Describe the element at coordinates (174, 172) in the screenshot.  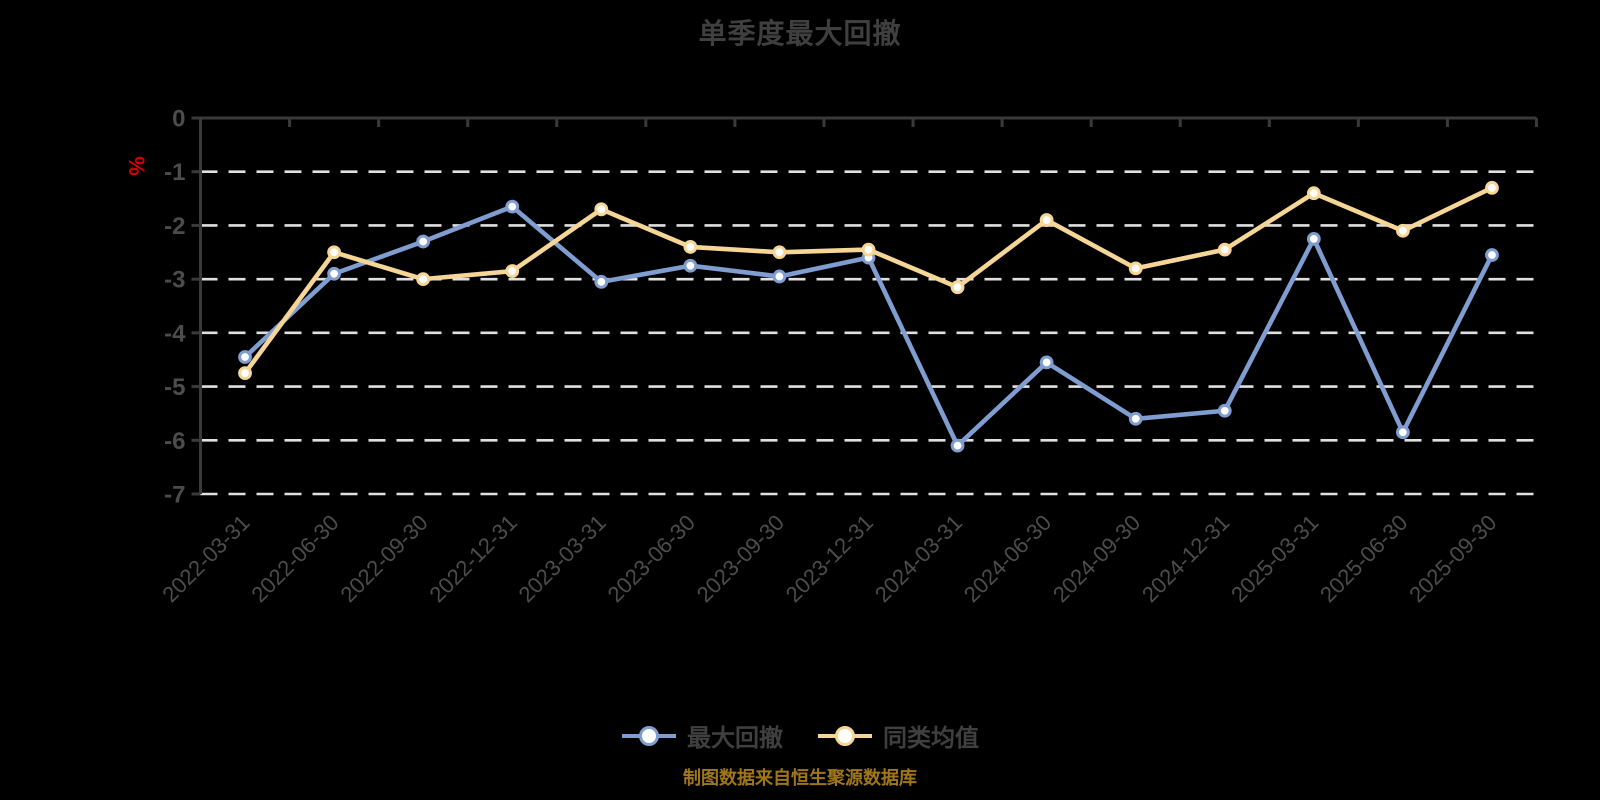
I see `y-axis-label: -1` at that location.